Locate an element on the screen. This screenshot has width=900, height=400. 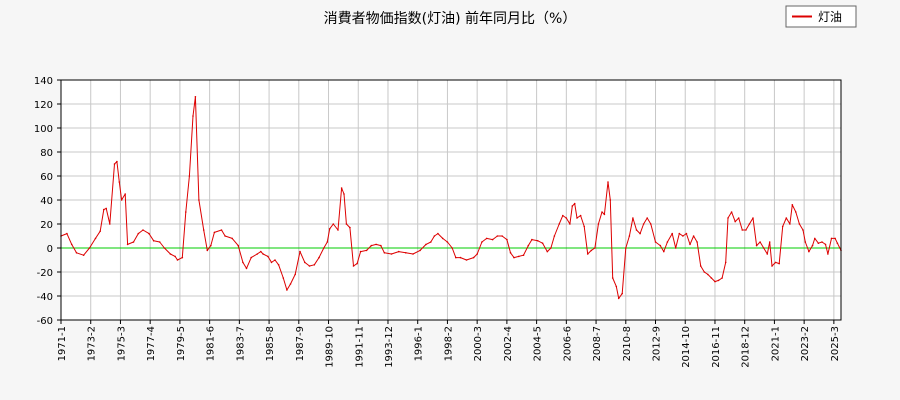
x-tick-label: 2006-6 is located at coordinates (567, 343).